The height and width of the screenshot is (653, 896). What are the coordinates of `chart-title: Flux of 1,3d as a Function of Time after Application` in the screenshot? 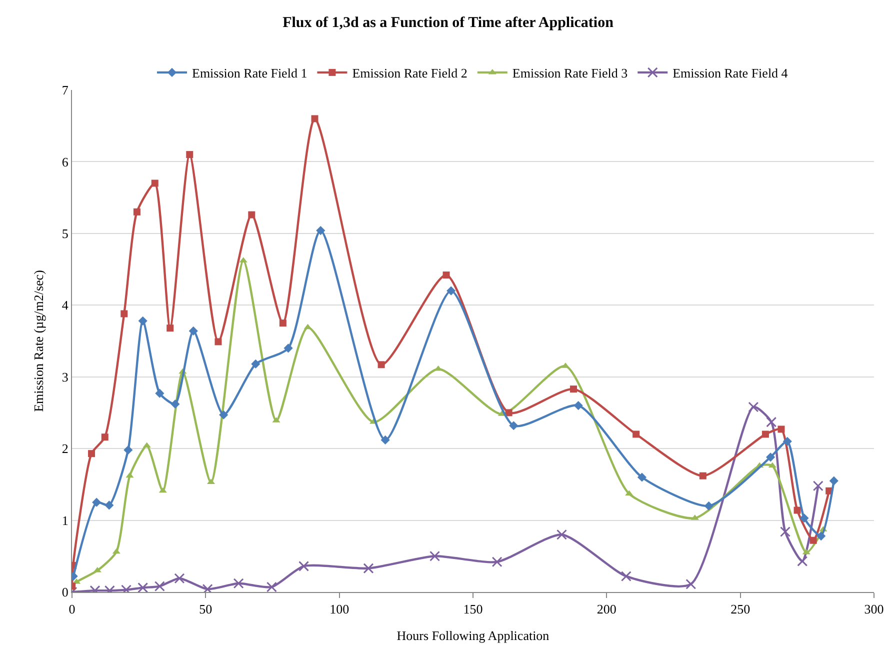 It's located at (448, 22).